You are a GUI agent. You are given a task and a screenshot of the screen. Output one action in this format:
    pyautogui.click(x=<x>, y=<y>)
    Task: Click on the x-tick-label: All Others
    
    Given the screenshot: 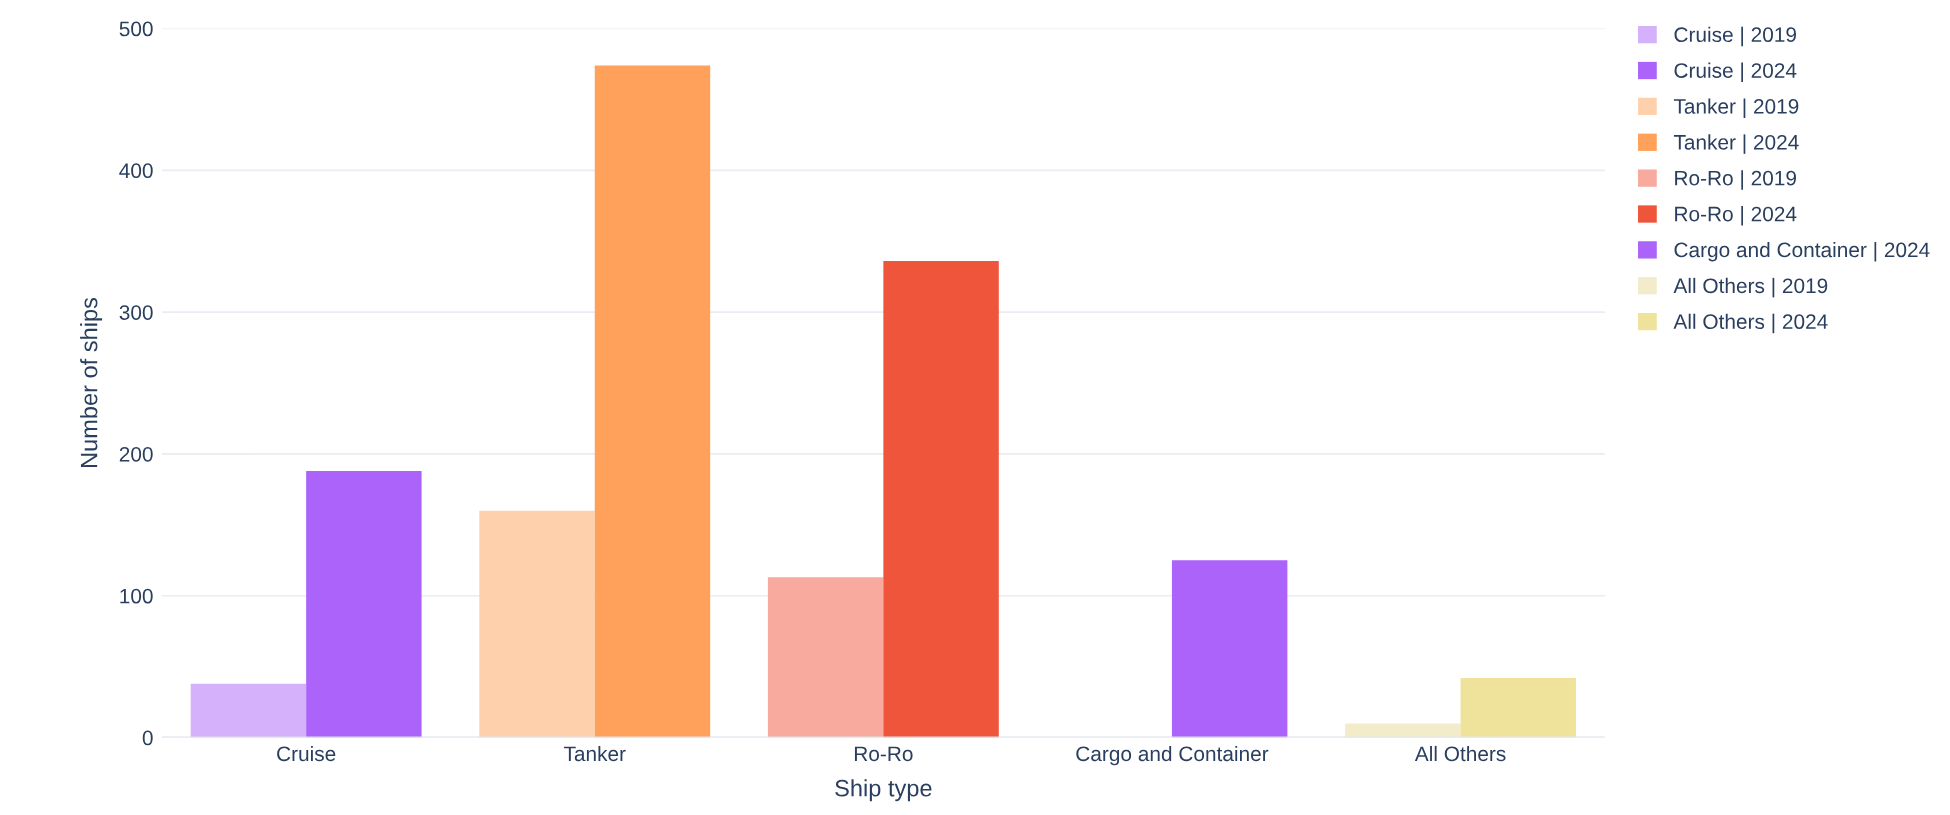 What is the action you would take?
    pyautogui.click(x=1460, y=753)
    